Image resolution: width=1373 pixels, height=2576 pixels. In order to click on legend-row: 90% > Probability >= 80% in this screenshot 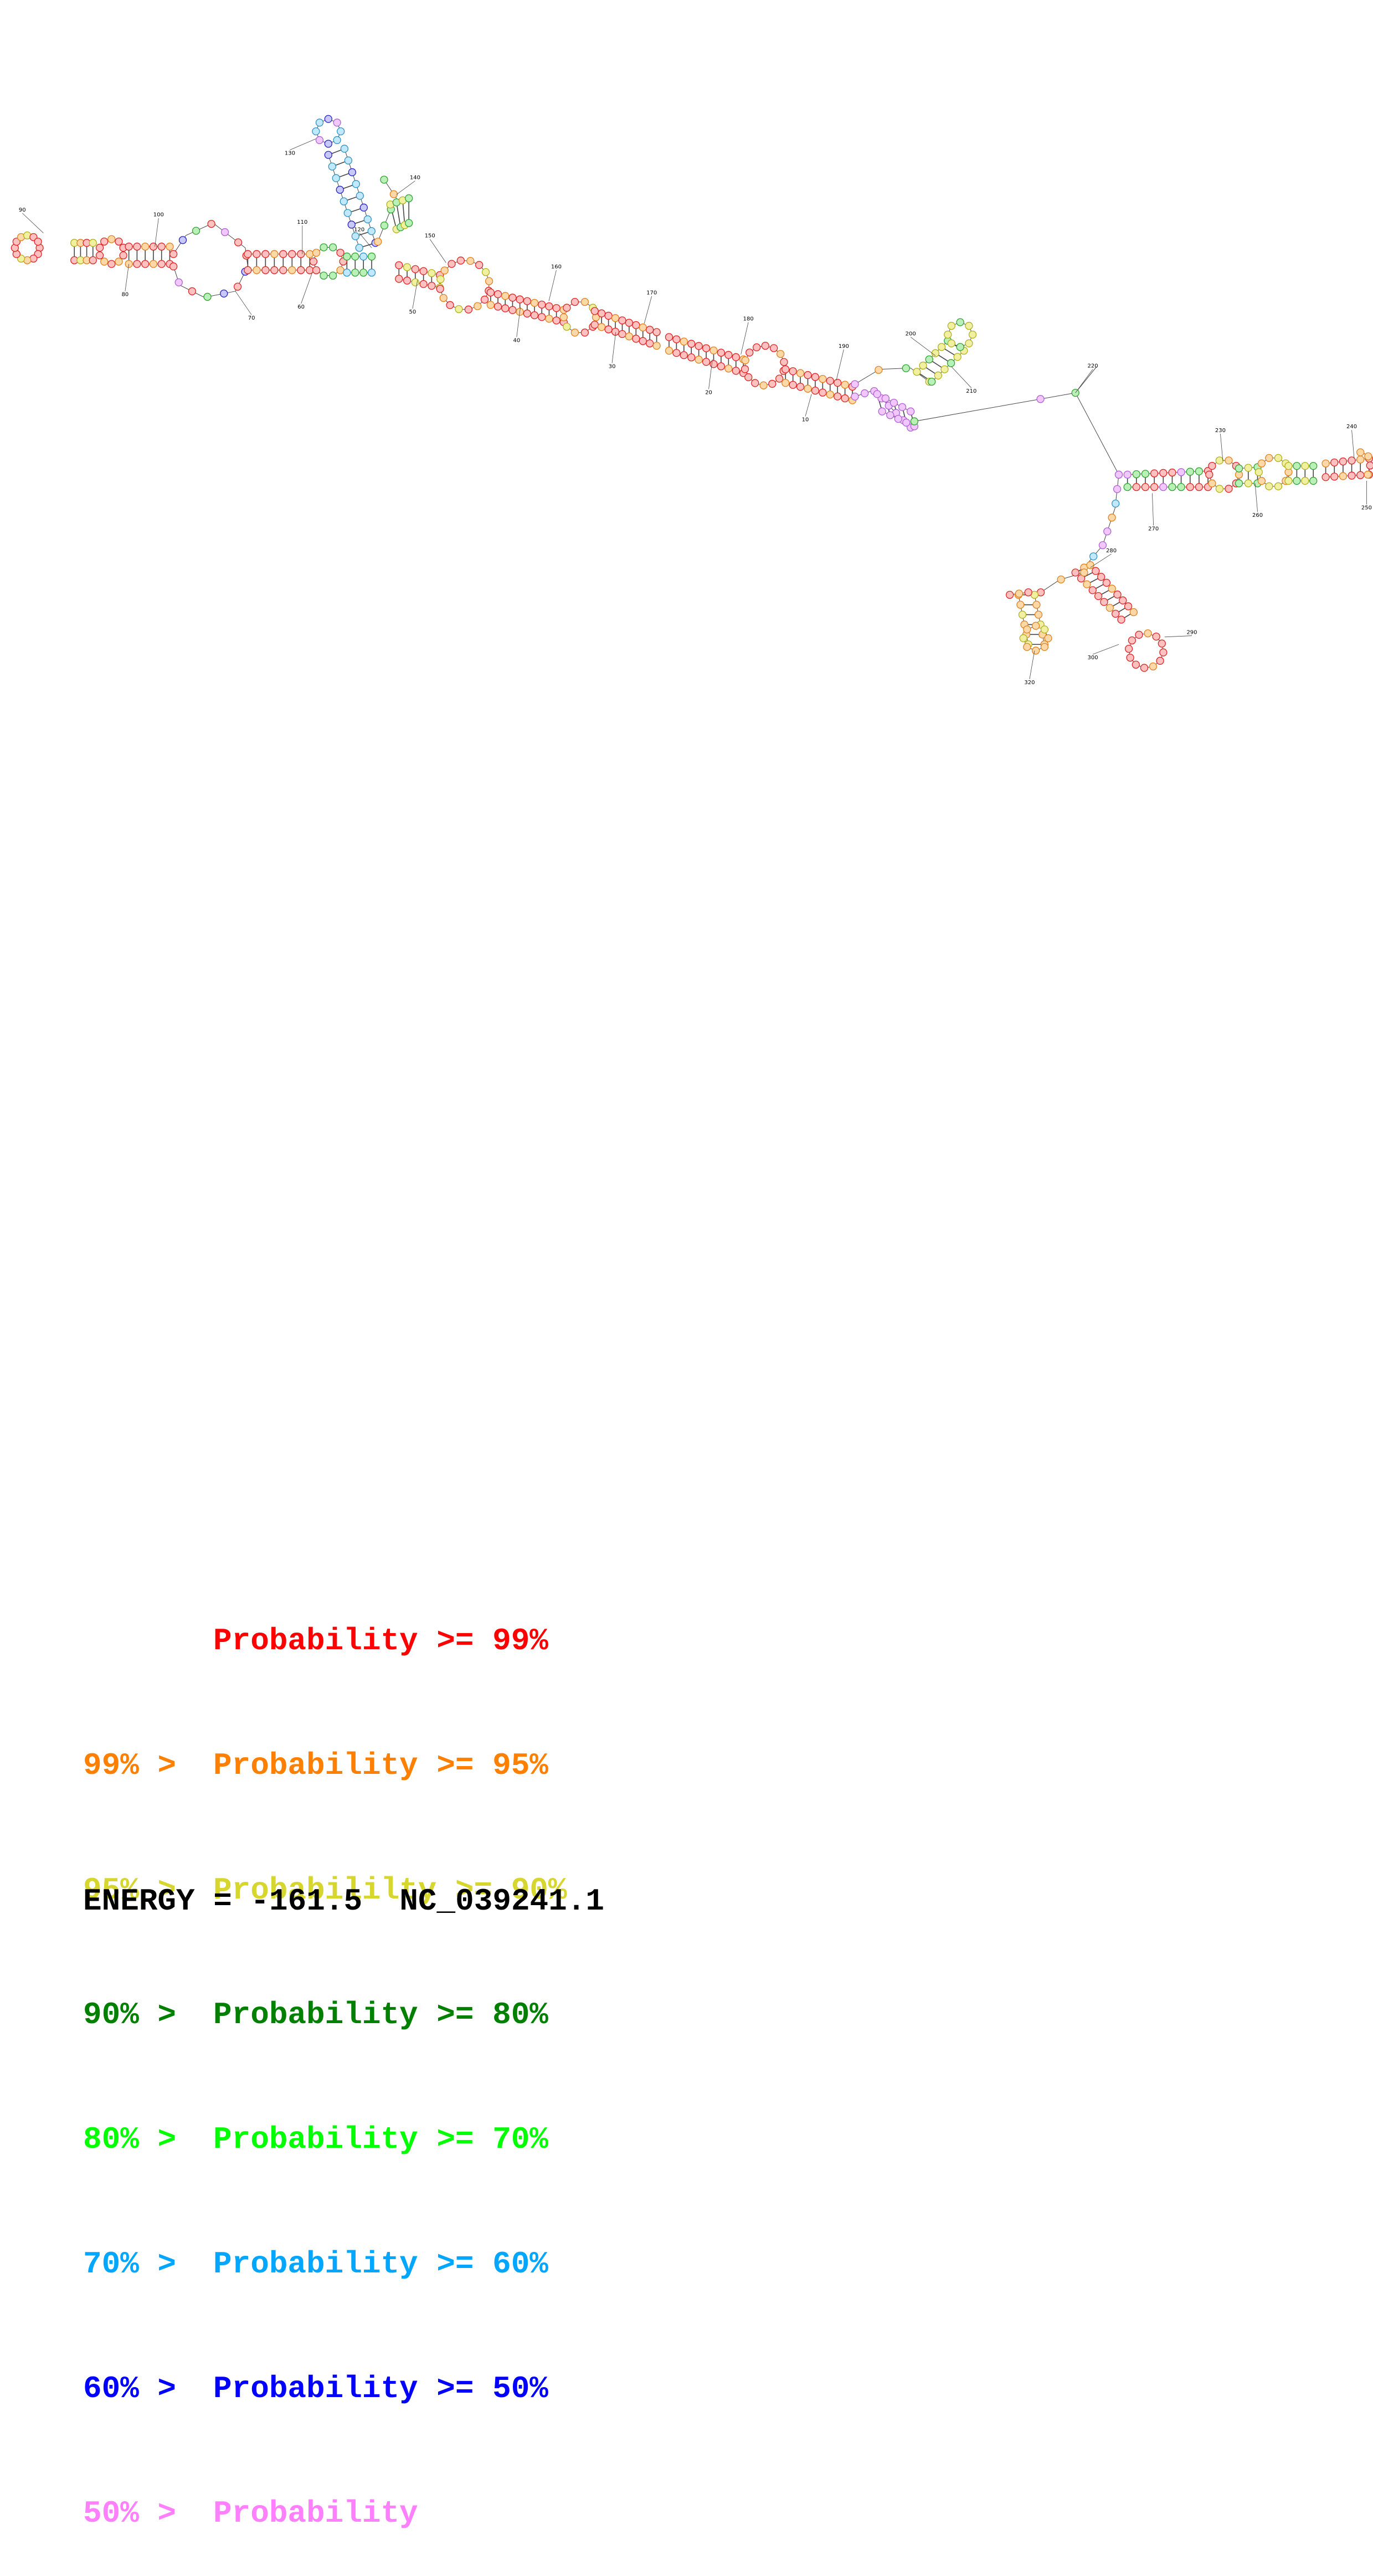, I will do `click(325, 2015)`.